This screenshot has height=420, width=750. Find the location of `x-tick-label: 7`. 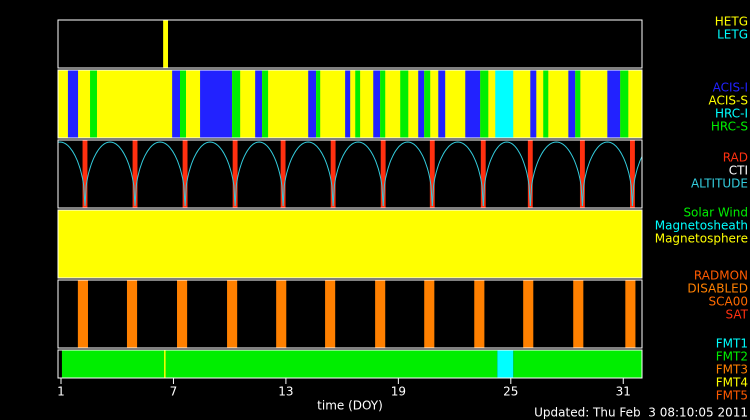

x-tick-label: 7 is located at coordinates (174, 392).